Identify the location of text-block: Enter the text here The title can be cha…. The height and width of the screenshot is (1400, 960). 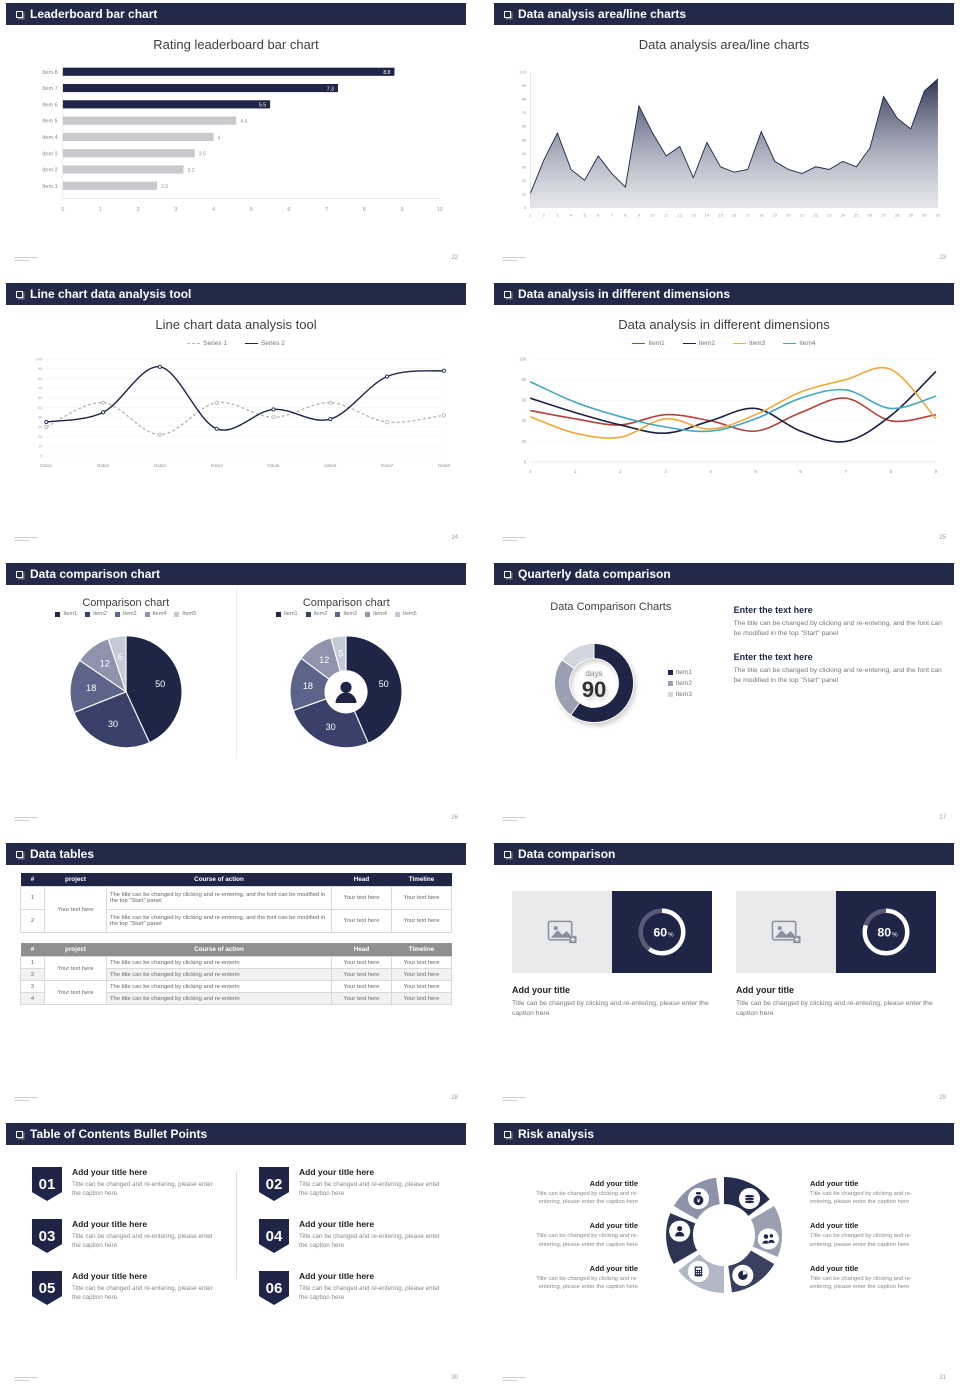
(840, 622).